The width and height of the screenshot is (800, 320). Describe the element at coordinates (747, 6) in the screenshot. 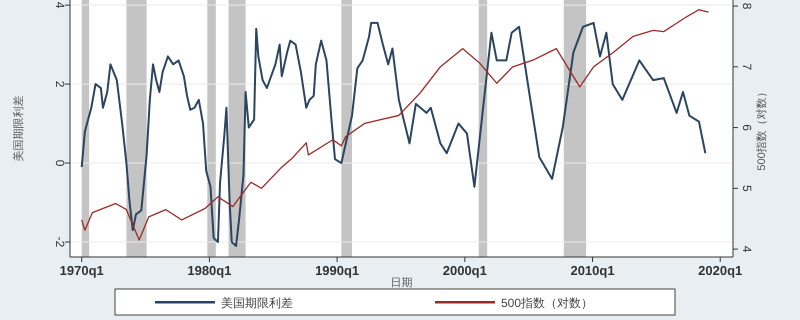

I see `y2-tick-label: 8` at that location.